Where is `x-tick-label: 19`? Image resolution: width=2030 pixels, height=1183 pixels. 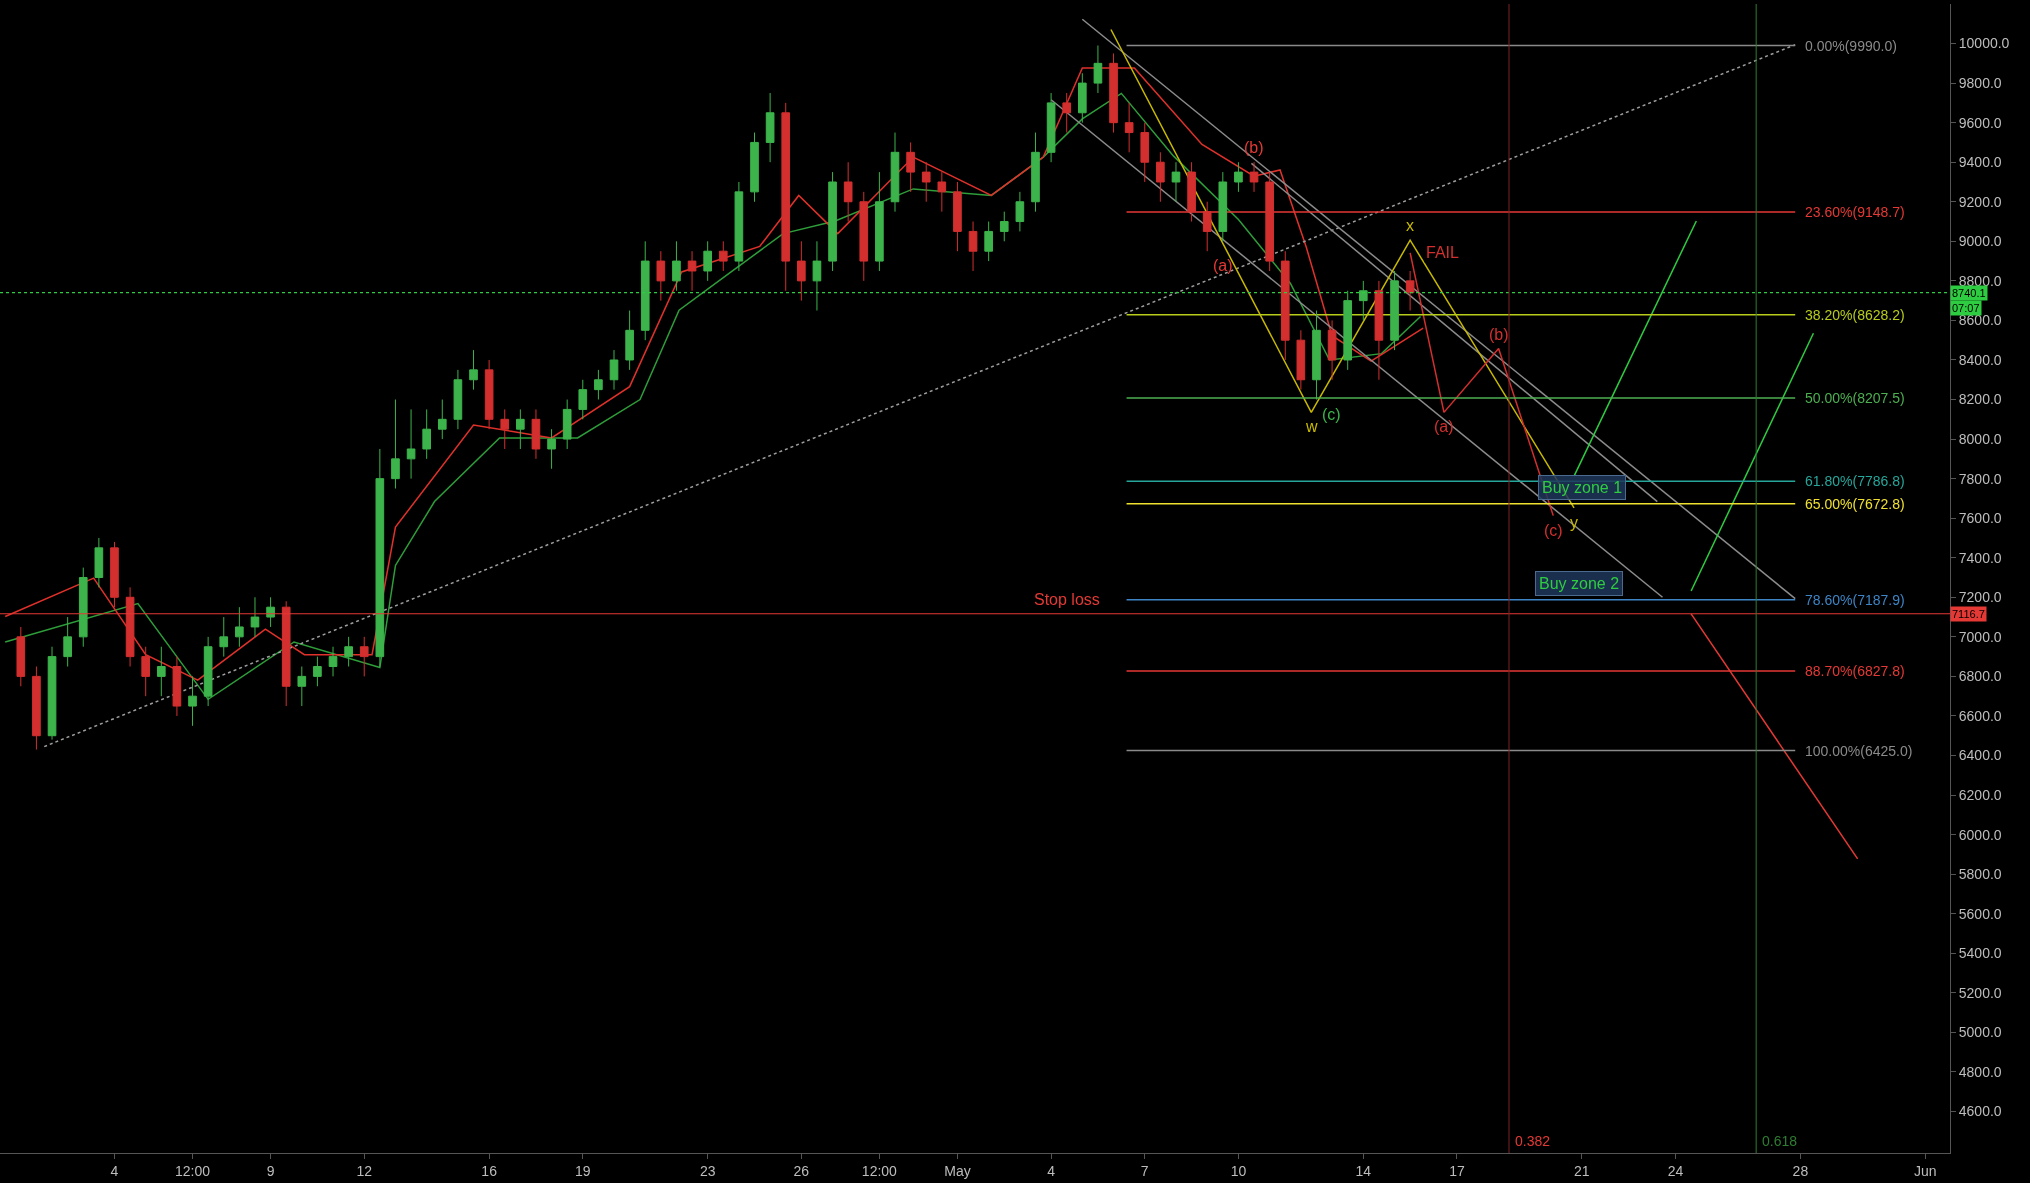 x-tick-label: 19 is located at coordinates (583, 1170).